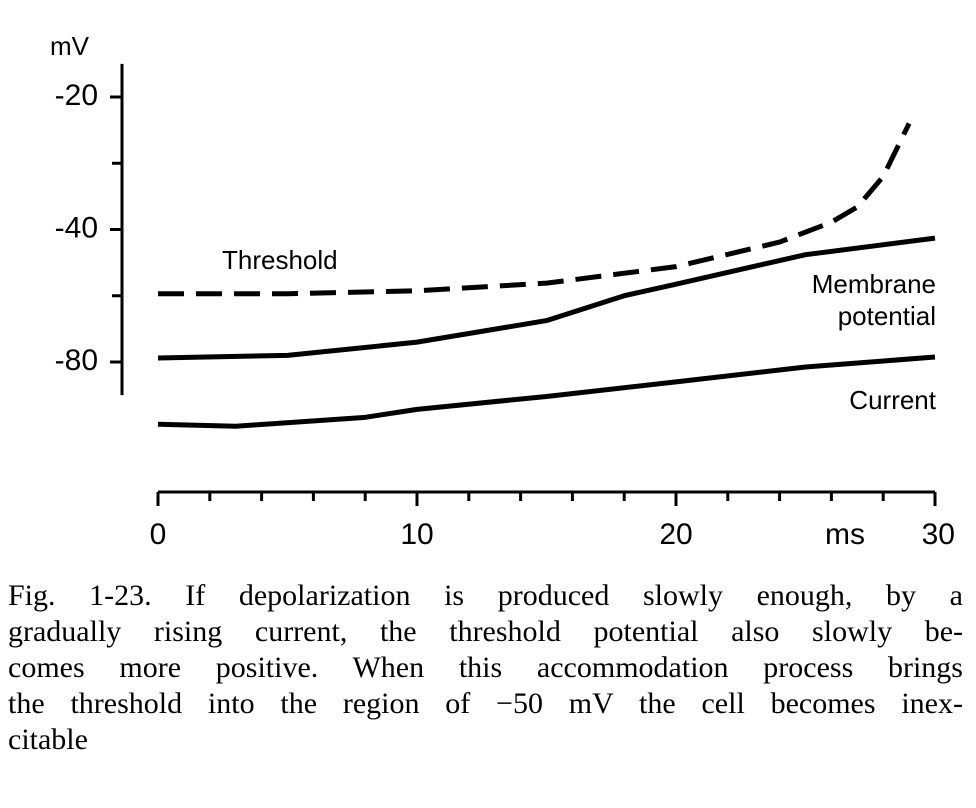 The height and width of the screenshot is (808, 976). Describe the element at coordinates (892, 400) in the screenshot. I see `annotation: Current` at that location.